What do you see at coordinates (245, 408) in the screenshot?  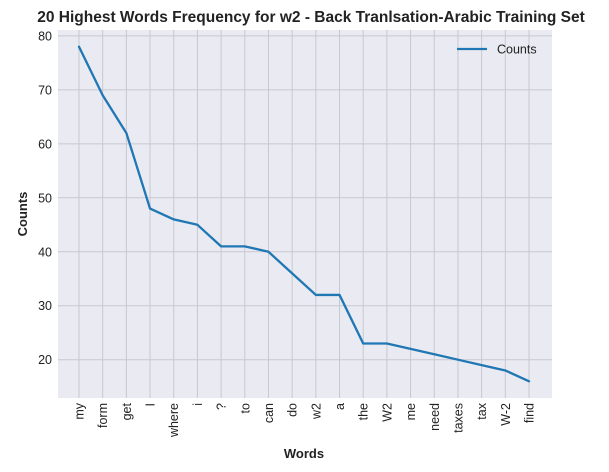 I see `x-tick-label: to` at bounding box center [245, 408].